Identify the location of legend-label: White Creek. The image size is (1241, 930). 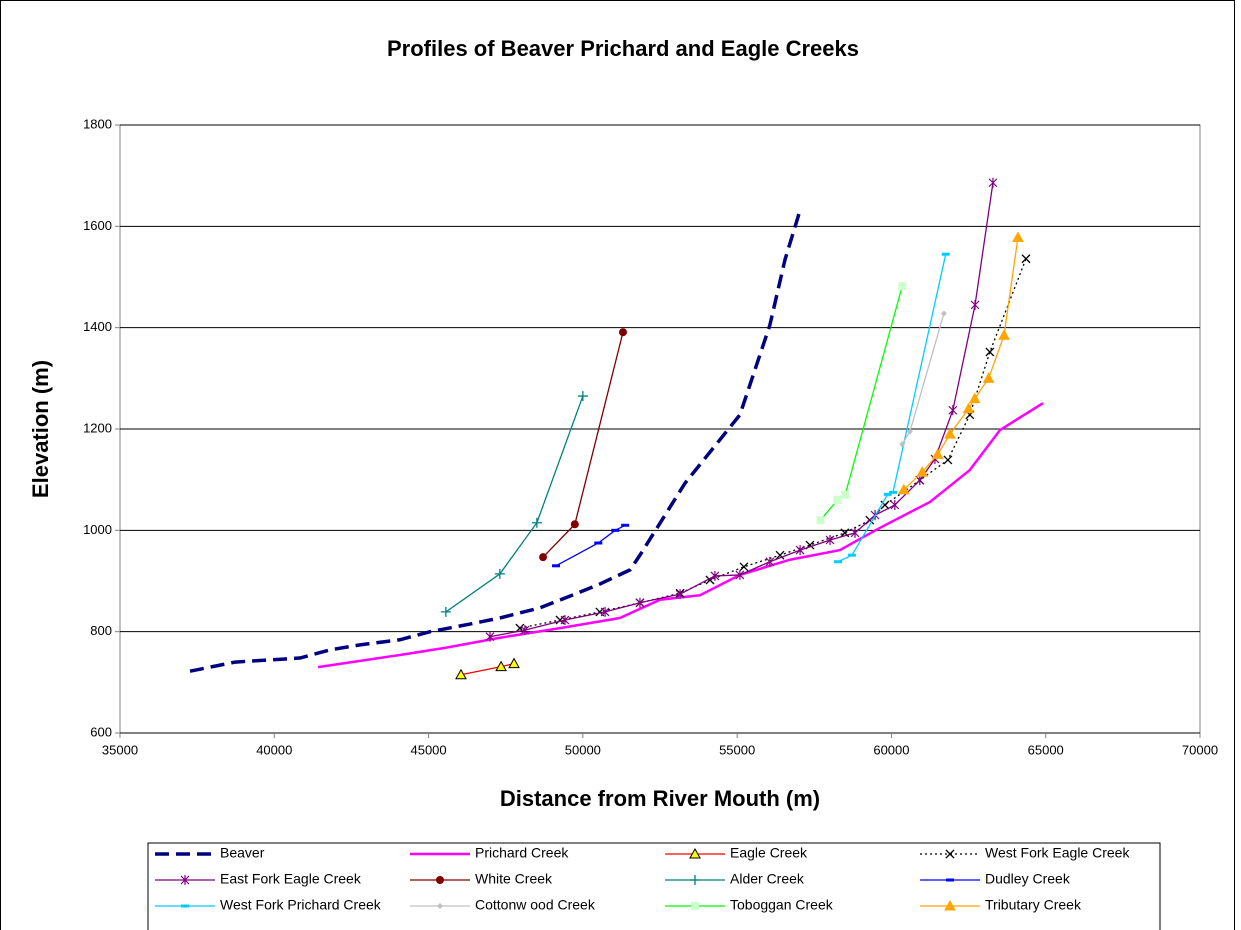
(514, 879).